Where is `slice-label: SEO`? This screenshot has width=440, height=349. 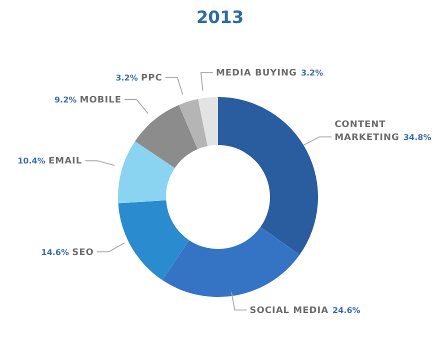 slice-label: SEO is located at coordinates (83, 253).